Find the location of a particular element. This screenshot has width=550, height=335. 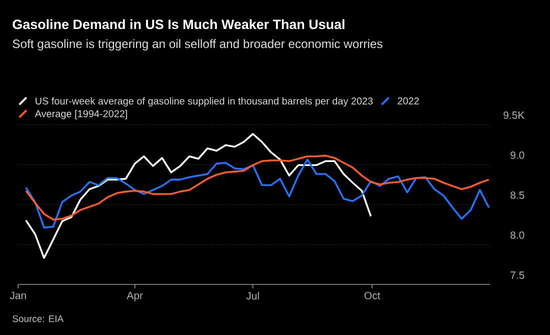

source-note: Source: EIA is located at coordinates (38, 318).